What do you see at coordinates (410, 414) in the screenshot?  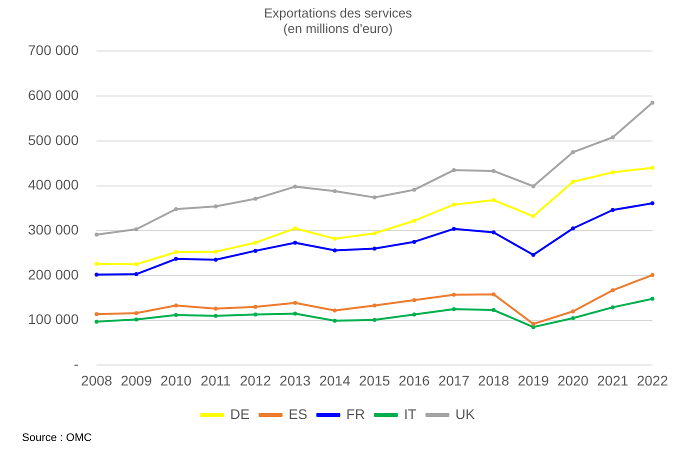 I see `legend-label: IT` at bounding box center [410, 414].